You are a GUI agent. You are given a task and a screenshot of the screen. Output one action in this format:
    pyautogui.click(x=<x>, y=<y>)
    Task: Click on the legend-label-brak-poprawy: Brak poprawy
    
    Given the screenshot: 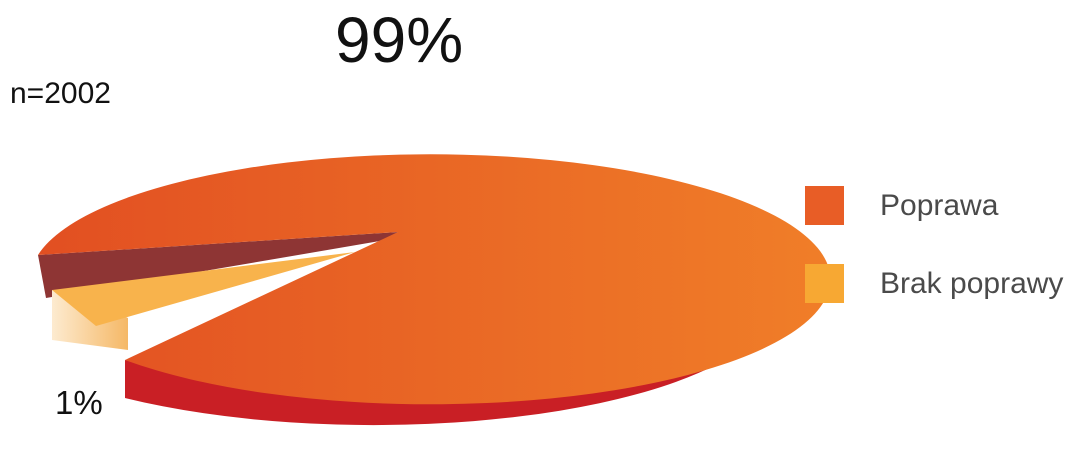 What is the action you would take?
    pyautogui.click(x=972, y=283)
    